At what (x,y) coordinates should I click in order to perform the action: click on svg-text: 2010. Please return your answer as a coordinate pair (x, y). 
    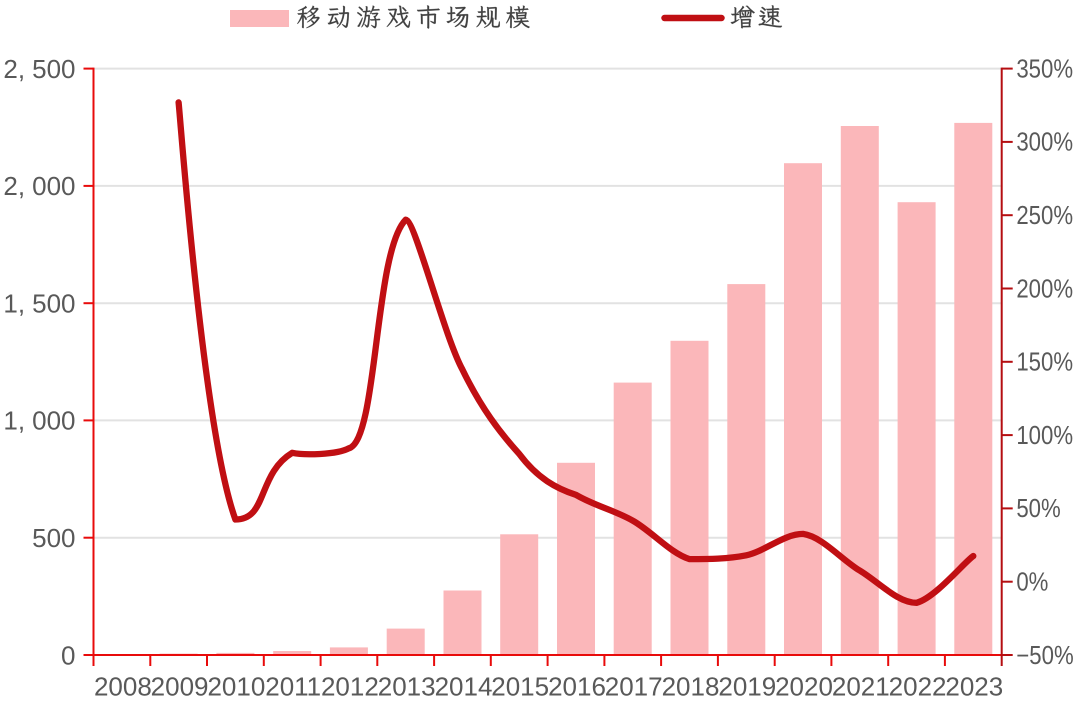
    Looking at the image, I should click on (236, 687).